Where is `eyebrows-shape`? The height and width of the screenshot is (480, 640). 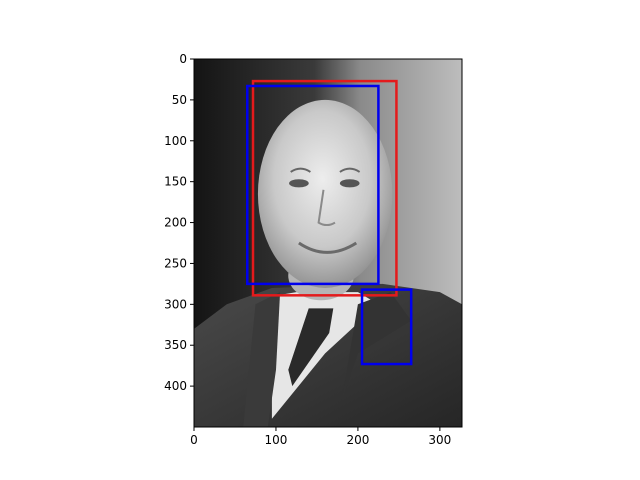
eyebrows-shape is located at coordinates (325, 170).